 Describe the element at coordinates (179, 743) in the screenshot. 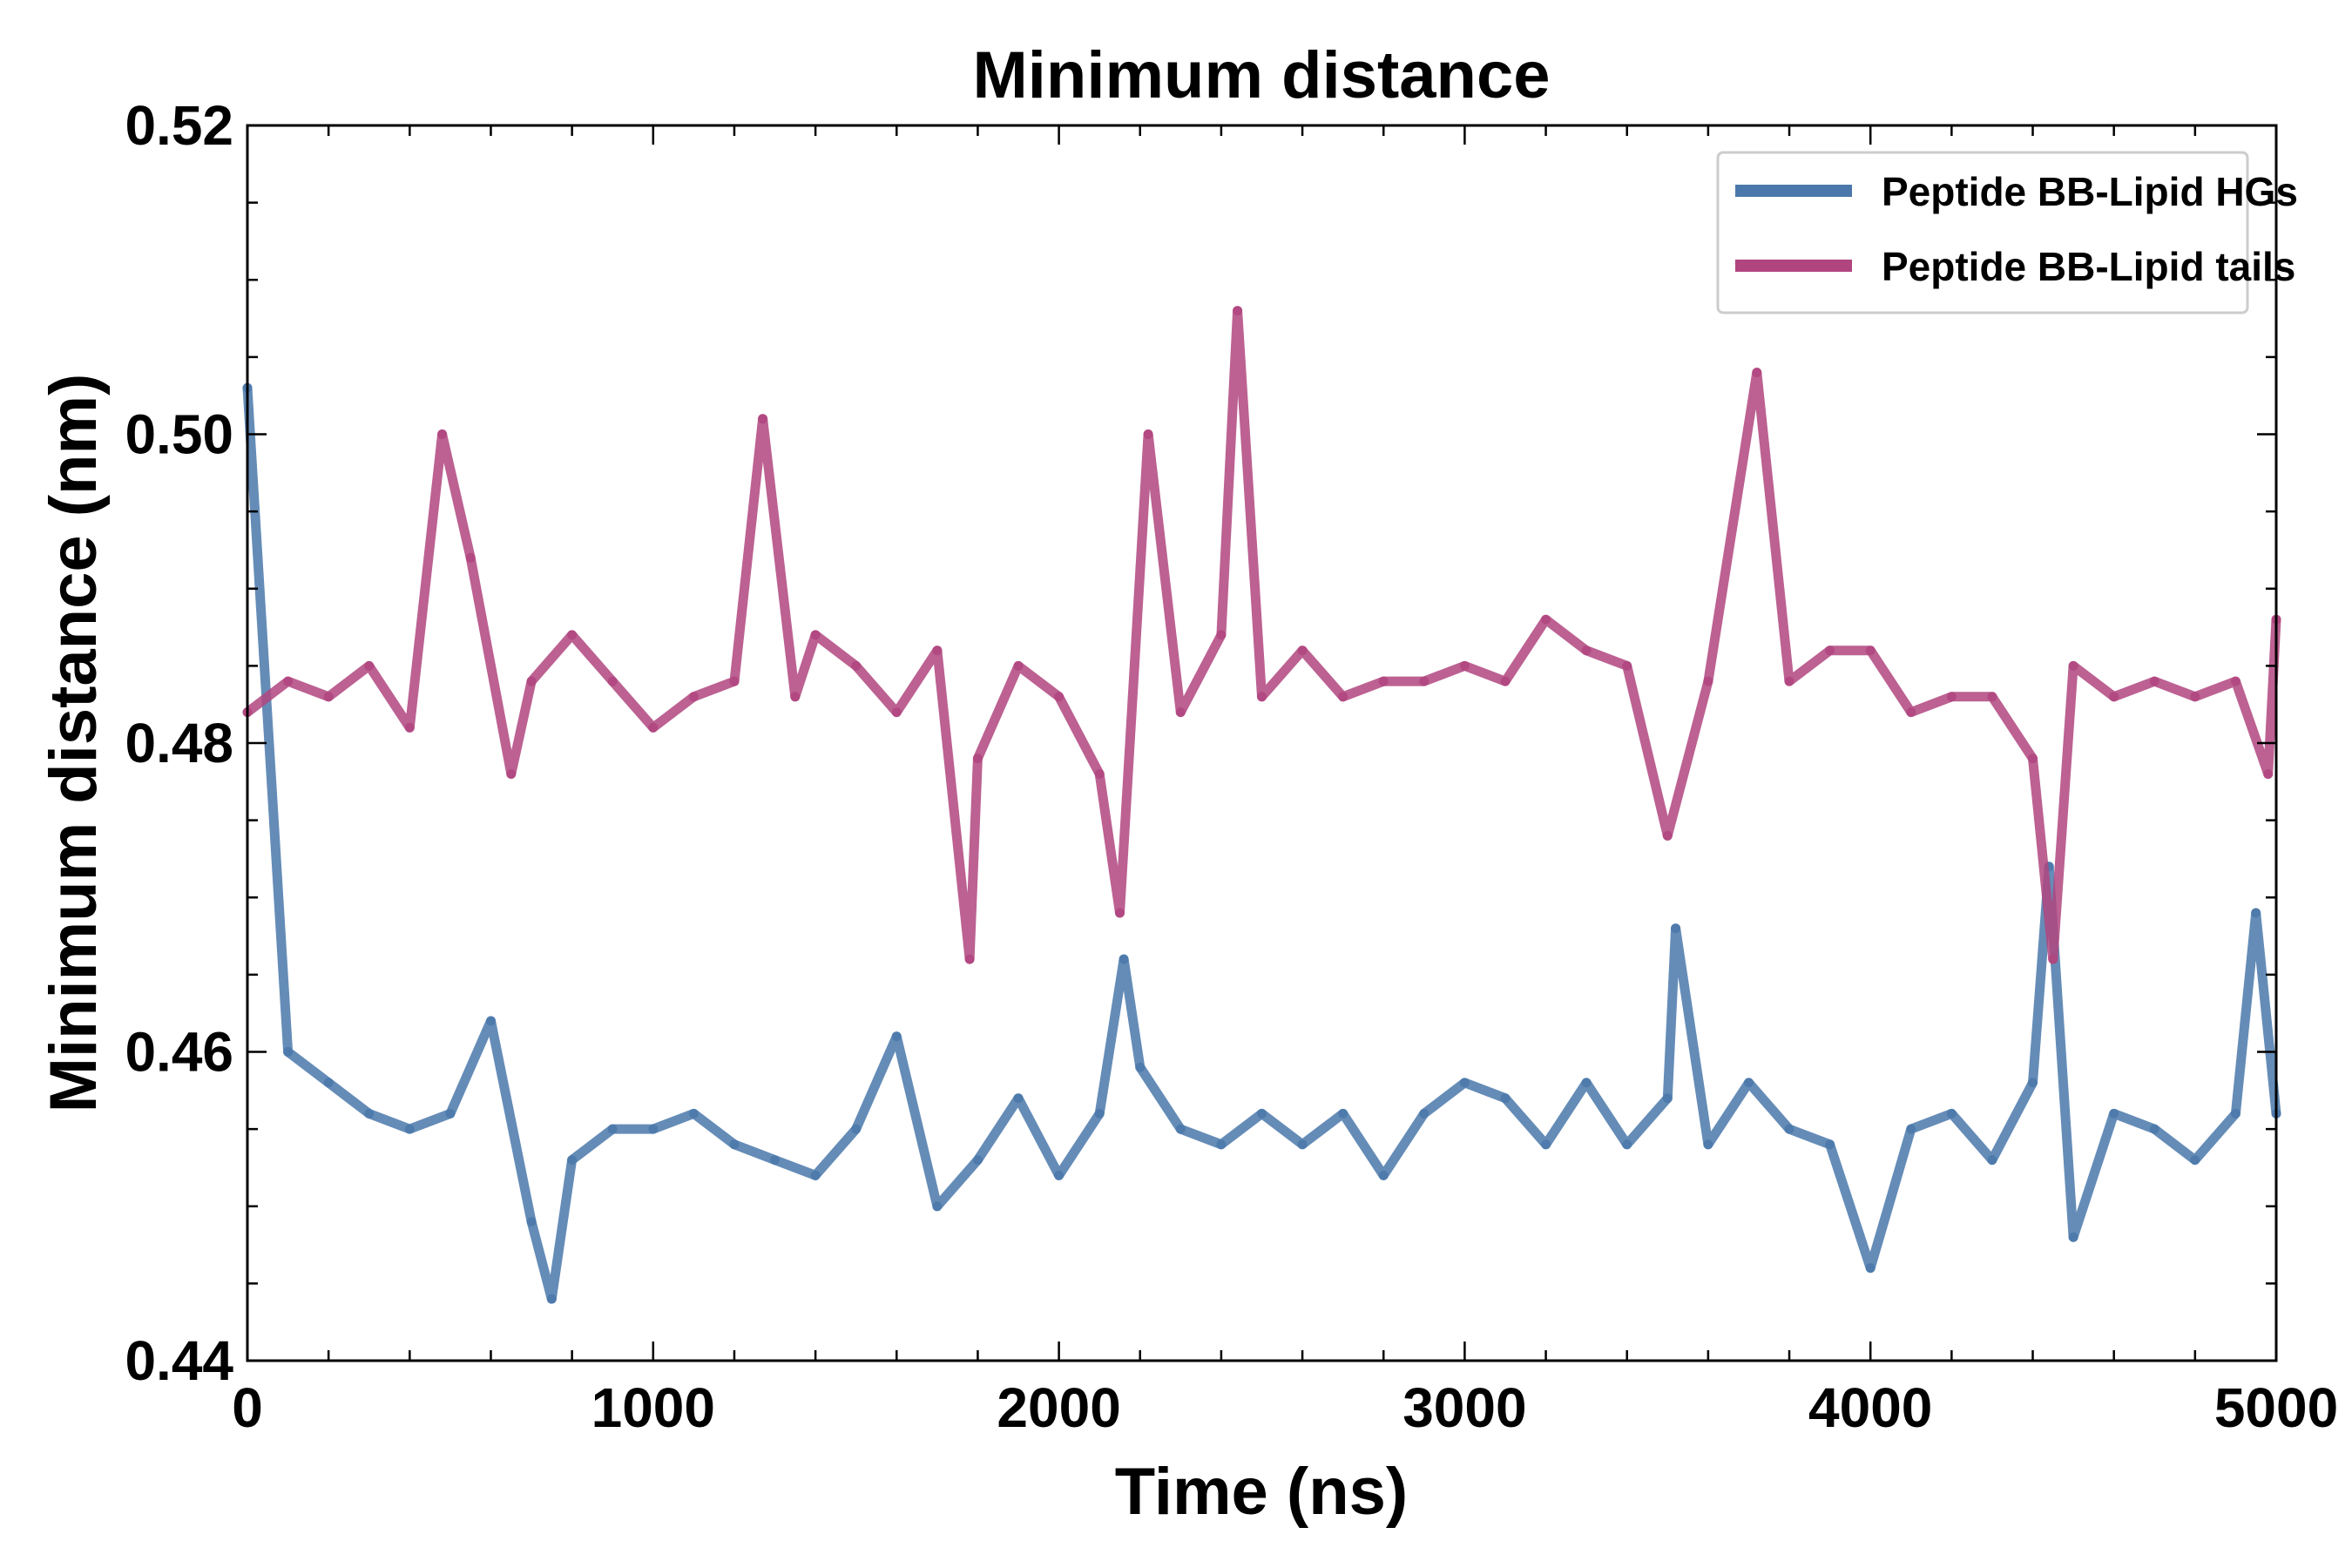

I see `y-tick-label: 0.48` at that location.